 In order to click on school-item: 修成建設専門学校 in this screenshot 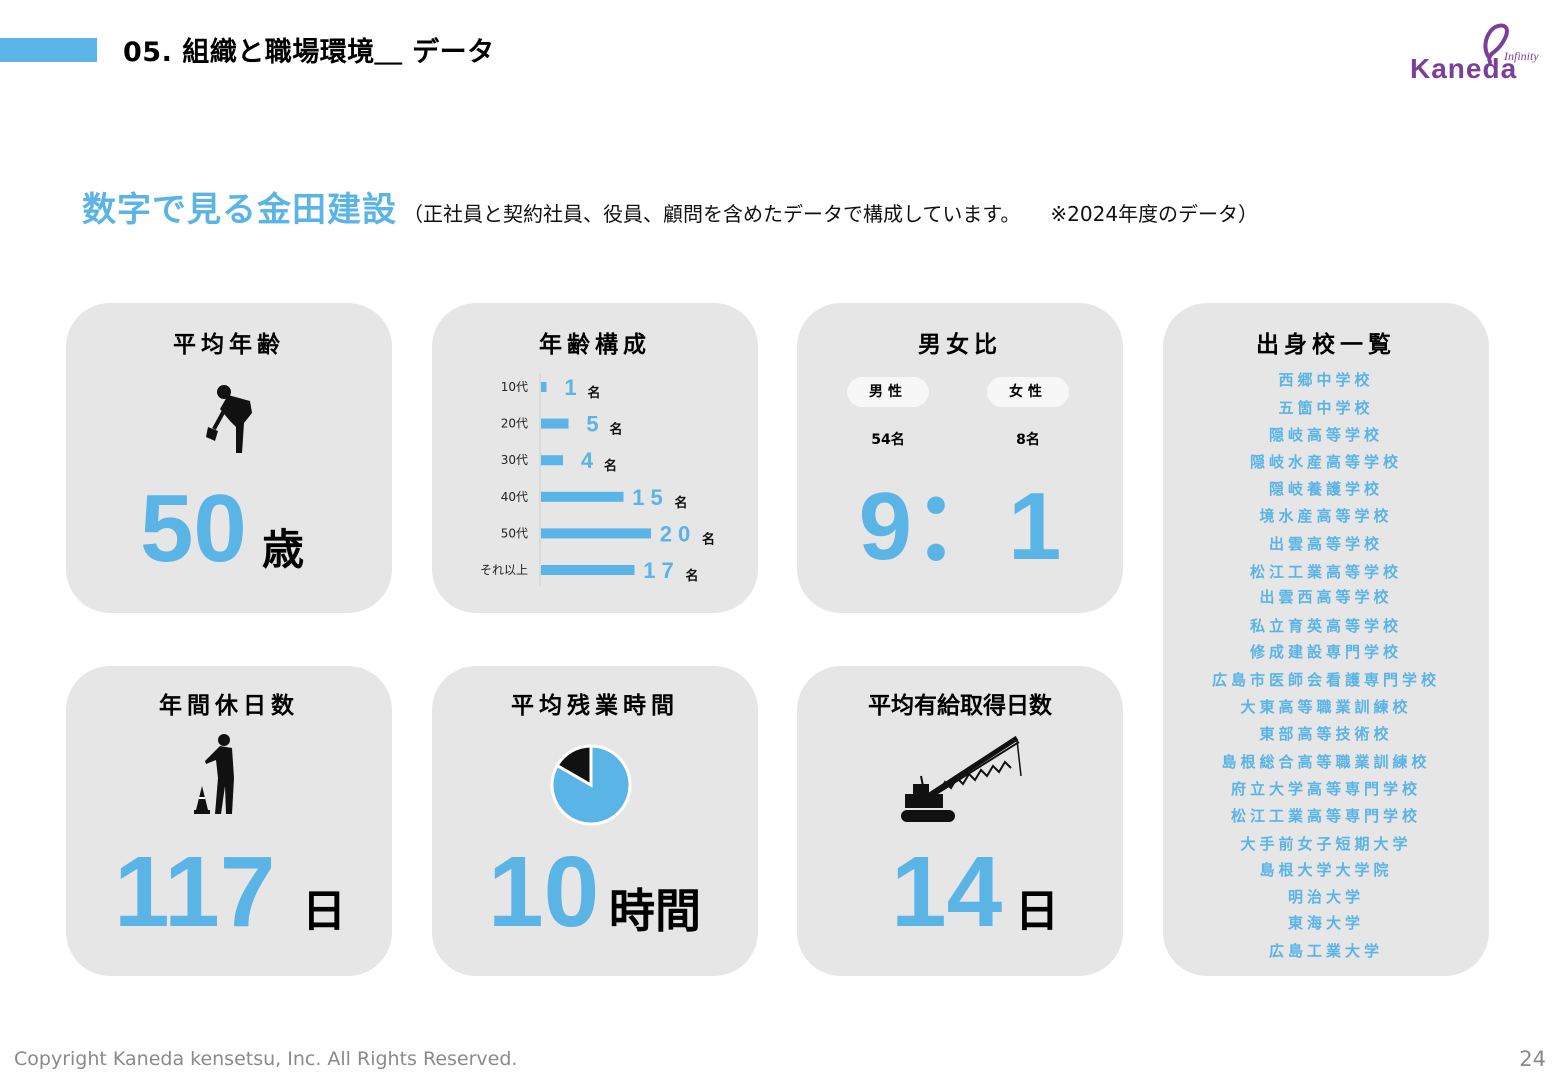, I will do `click(1325, 652)`.